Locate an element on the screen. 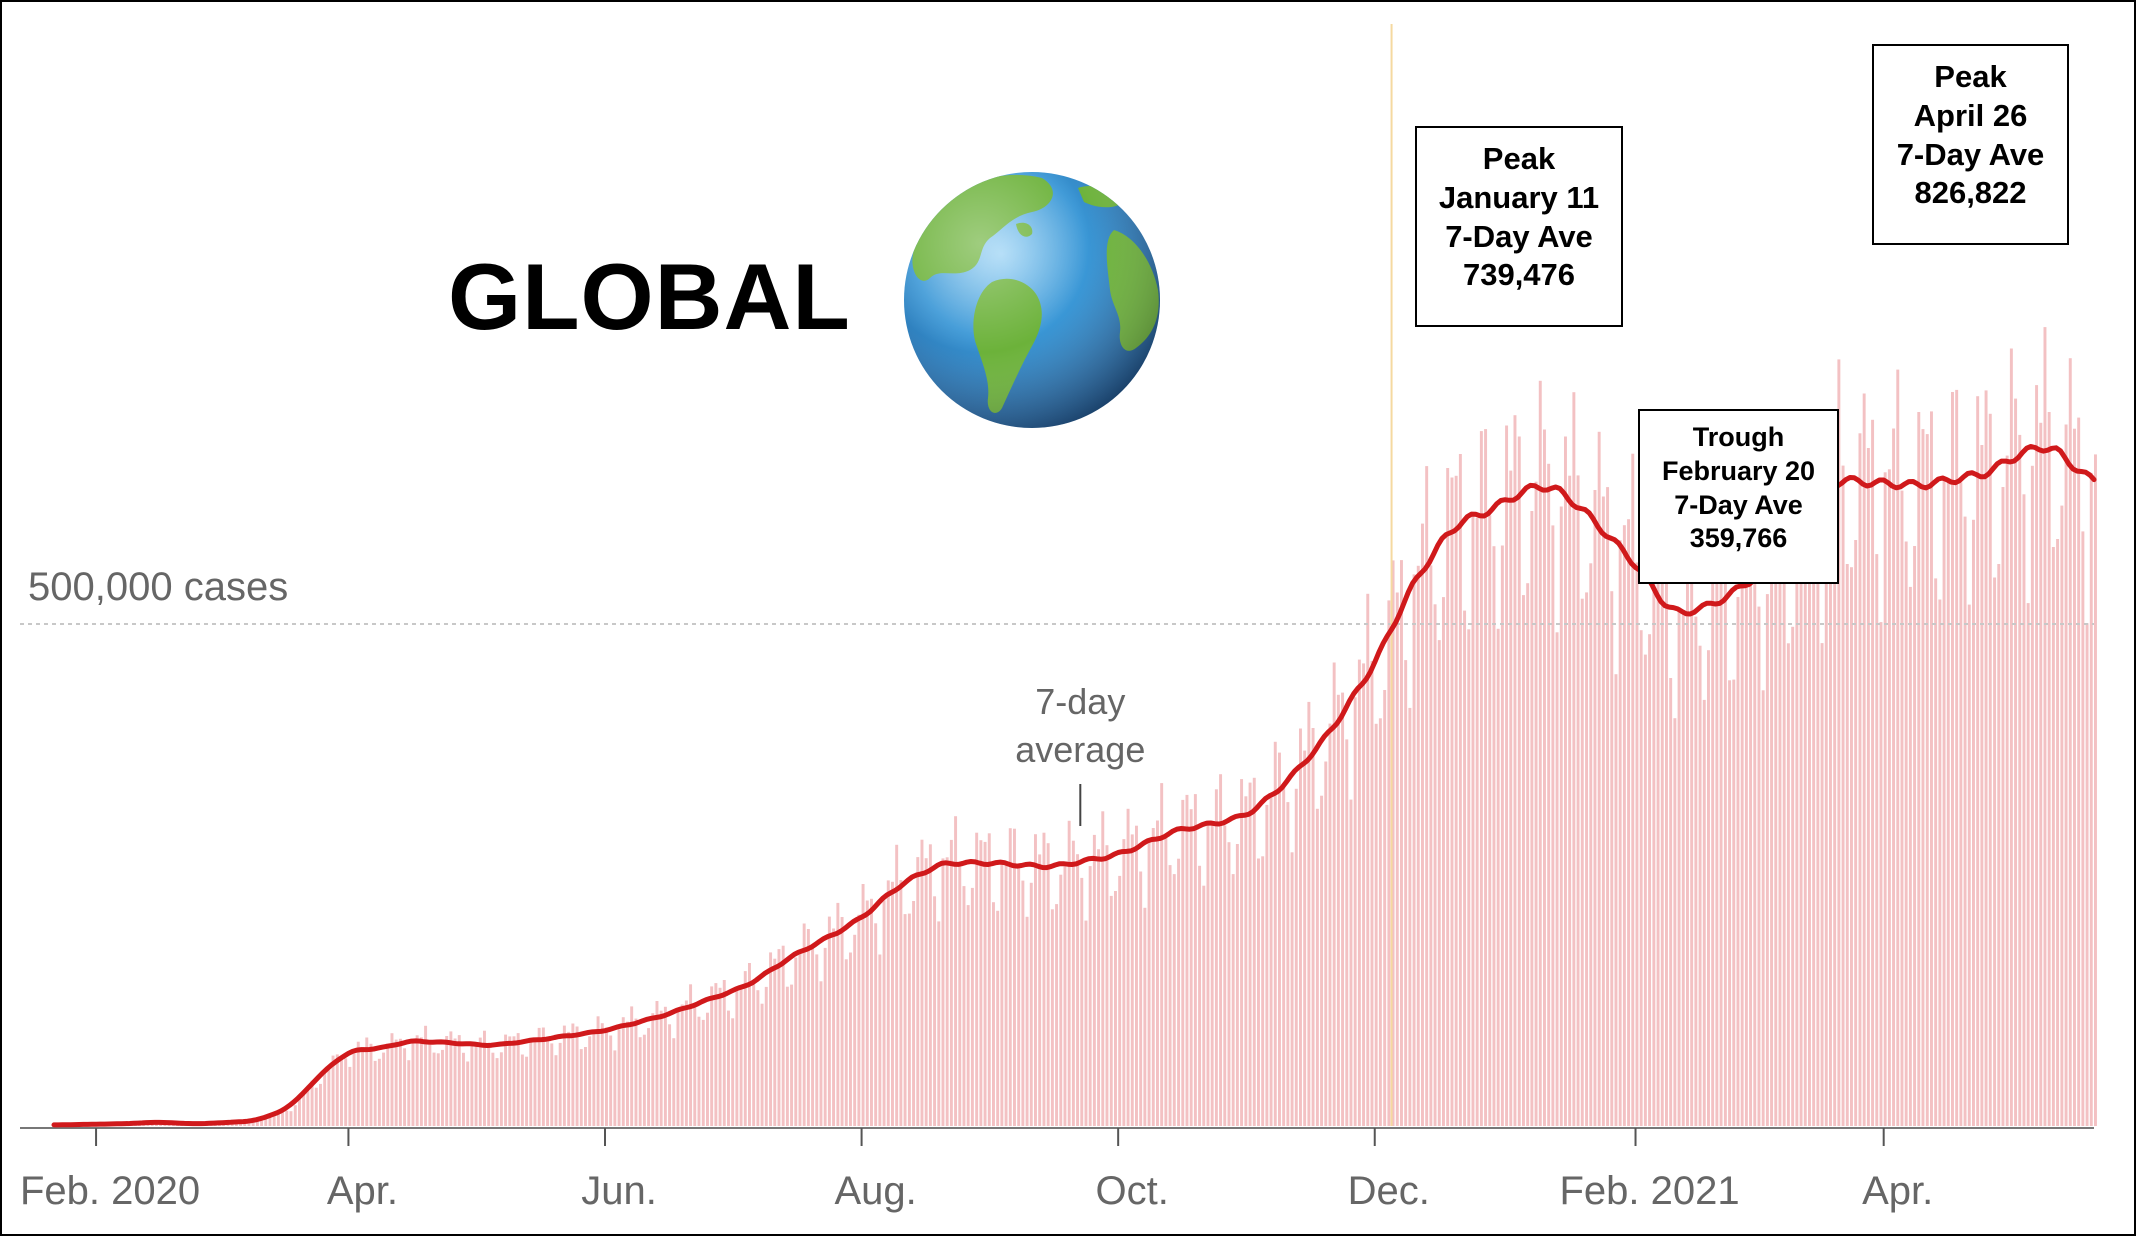 This screenshot has width=2136, height=1238. callout-line: Peak is located at coordinates (1519, 158).